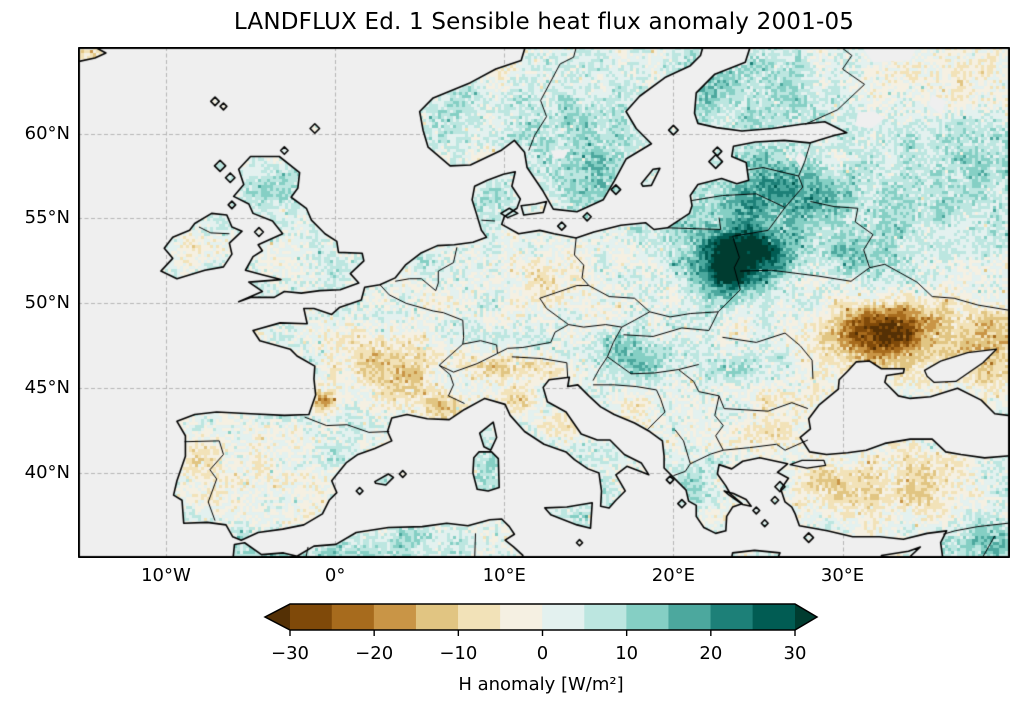 The height and width of the screenshot is (718, 1022). I want to click on x-tick-label: 20°E, so click(673, 575).